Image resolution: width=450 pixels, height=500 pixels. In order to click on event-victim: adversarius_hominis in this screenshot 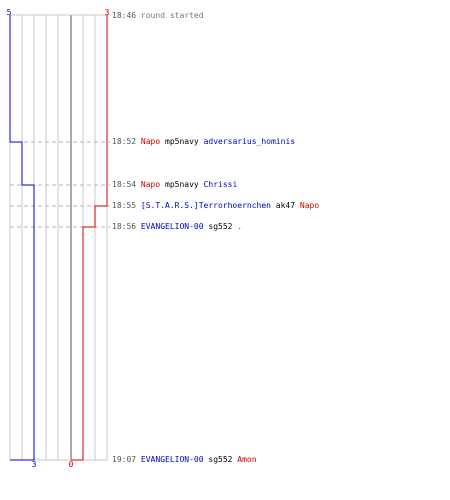, I will do `click(249, 141)`.